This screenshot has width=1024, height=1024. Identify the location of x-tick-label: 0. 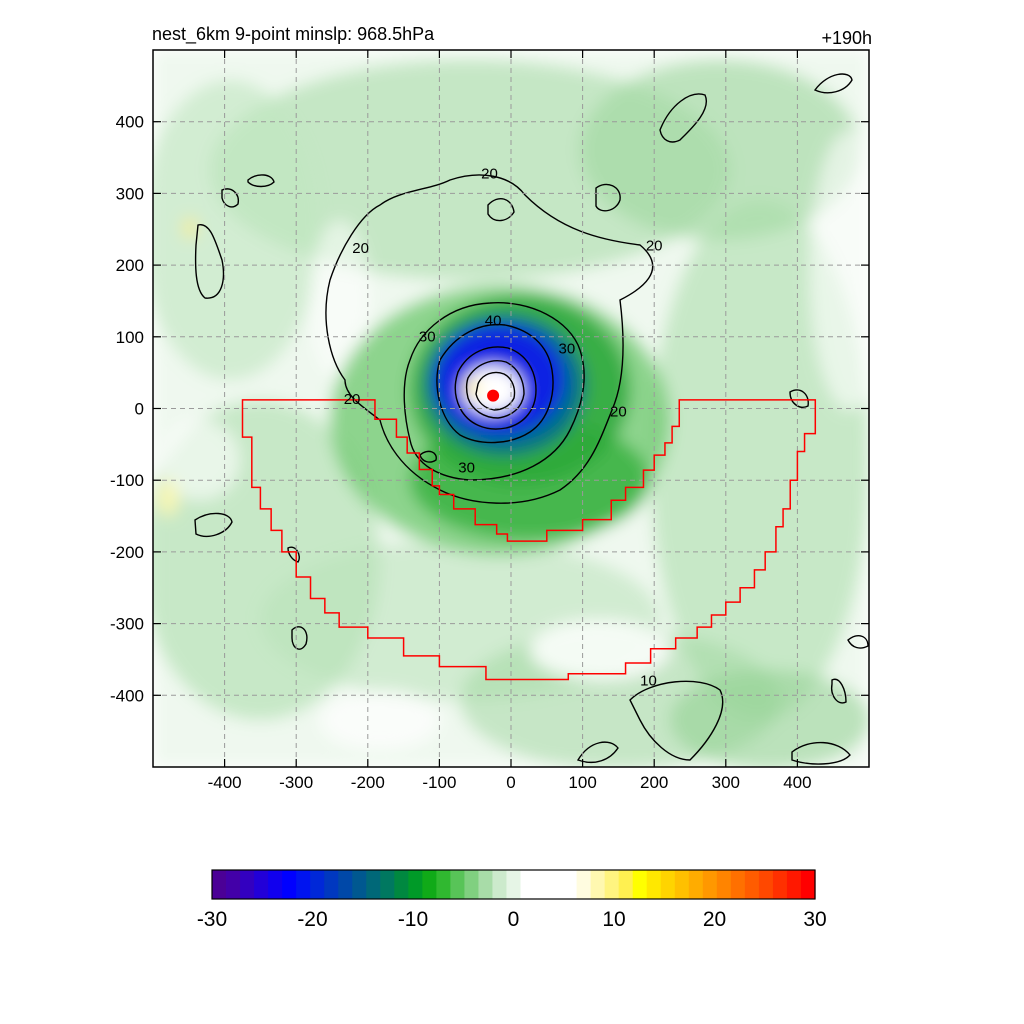
(510, 782).